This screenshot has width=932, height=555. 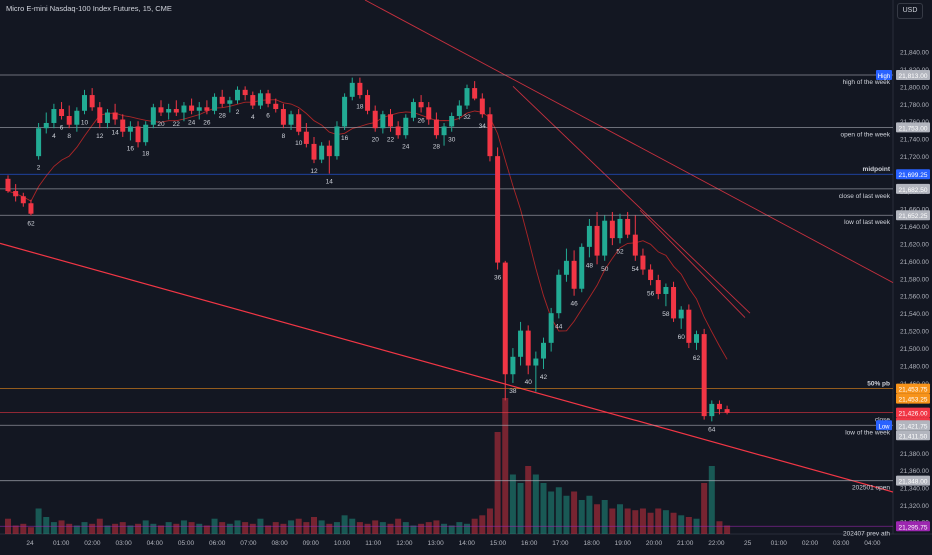 I want to click on candle-count-label: 2, so click(x=238, y=112).